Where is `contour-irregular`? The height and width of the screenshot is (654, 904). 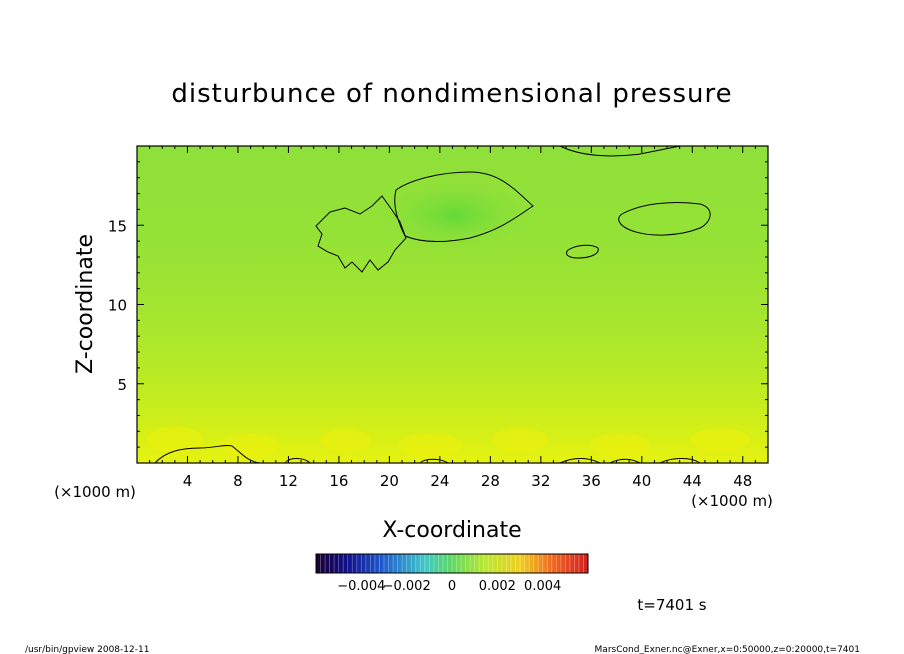 contour-irregular is located at coordinates (361, 234).